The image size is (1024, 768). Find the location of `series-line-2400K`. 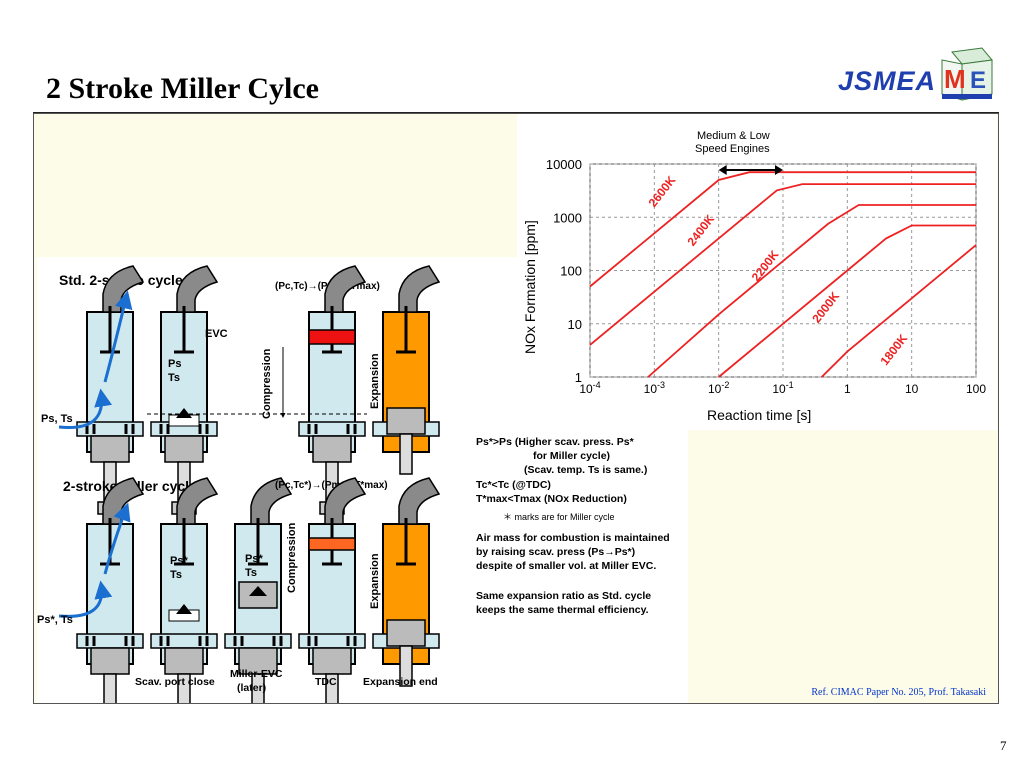

series-line-2400K is located at coordinates (782, 264).